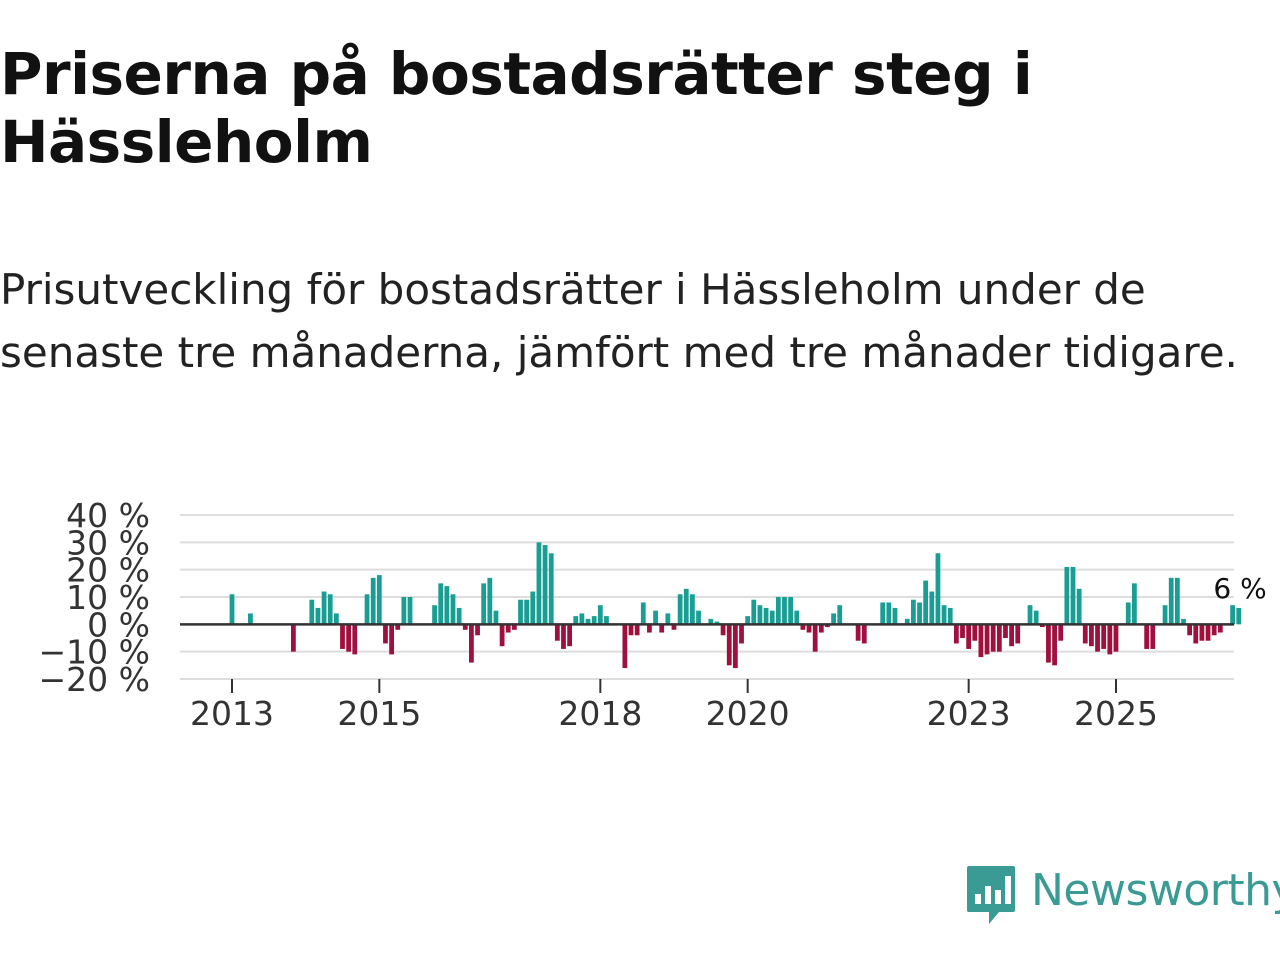  I want to click on x-tick-label: 2015, so click(379, 713).